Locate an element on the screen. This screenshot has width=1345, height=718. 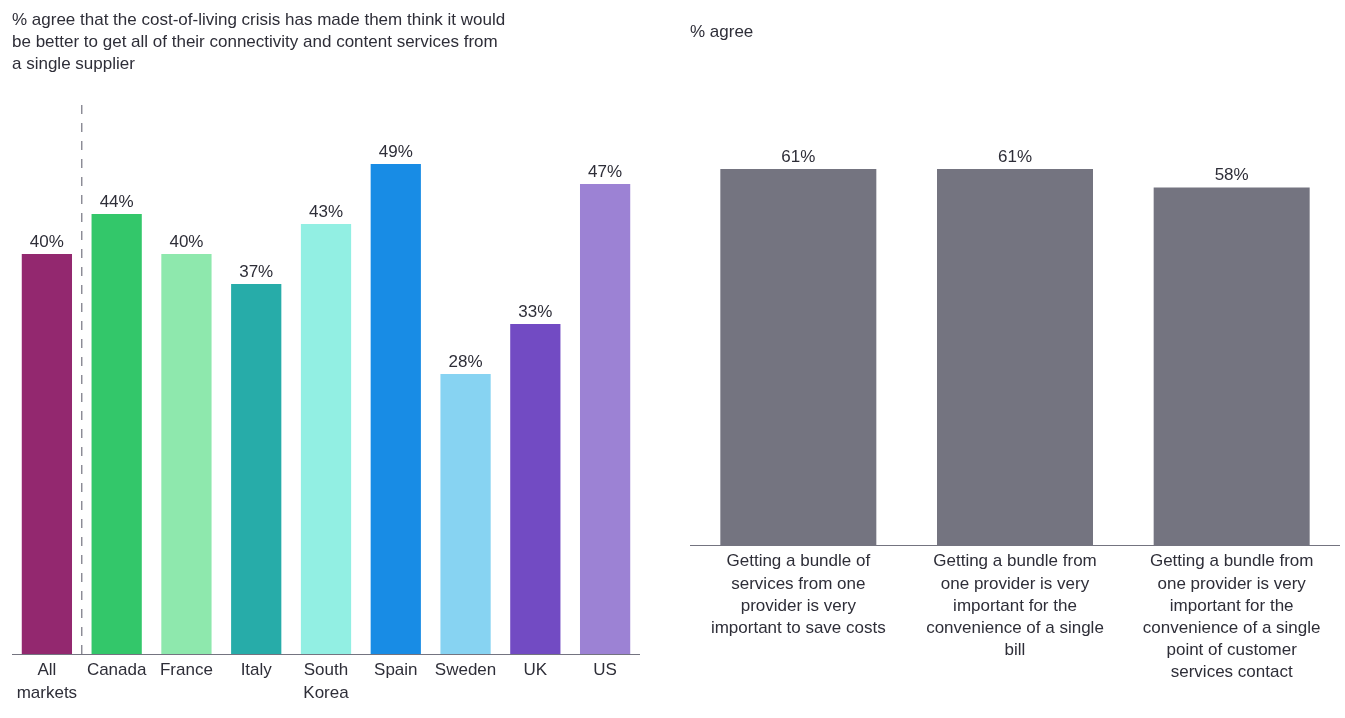
data-label: 33% is located at coordinates (535, 312).